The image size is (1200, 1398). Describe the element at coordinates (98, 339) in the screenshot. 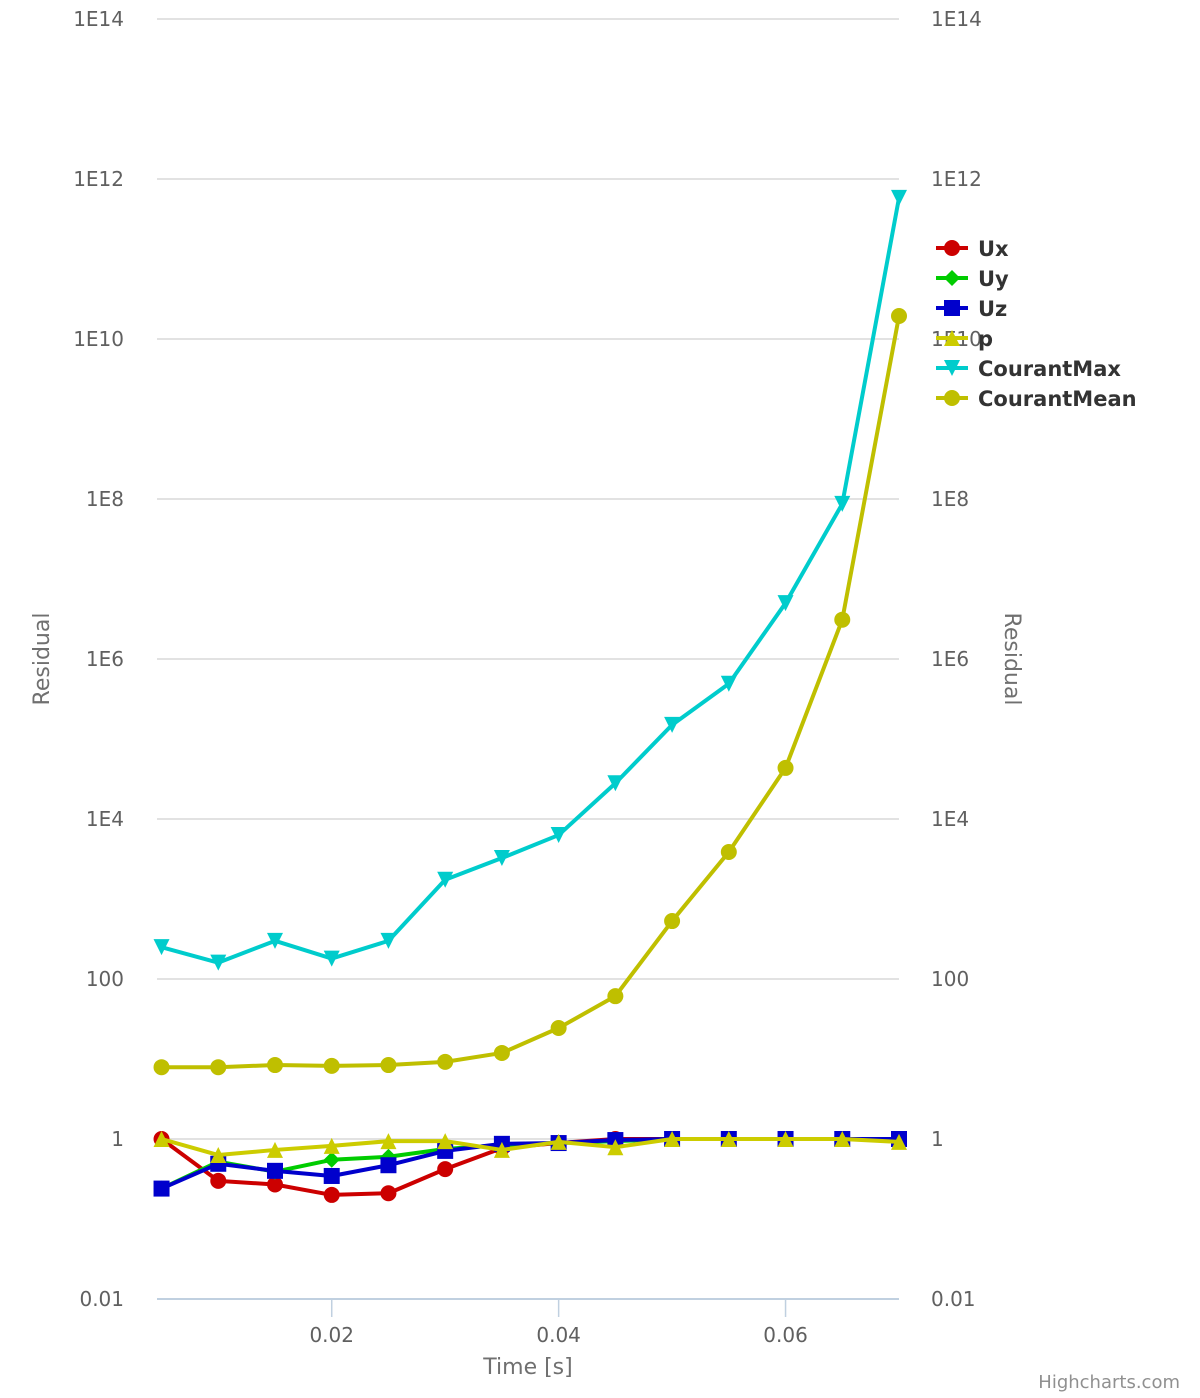

I see `y-tick-label: 1E10` at that location.